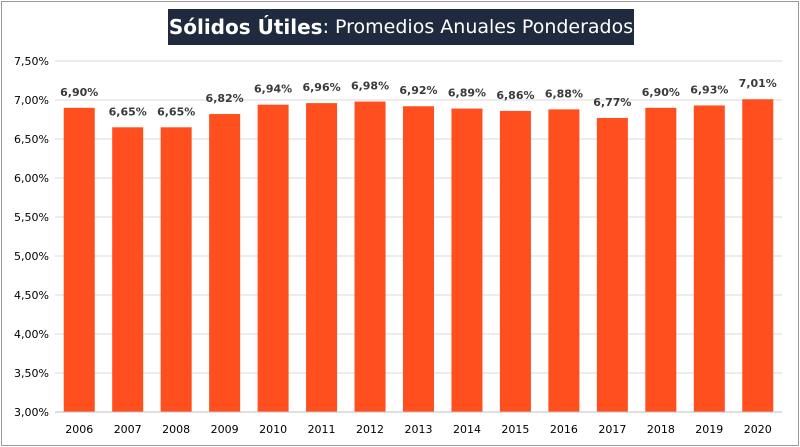 The width and height of the screenshot is (800, 447). What do you see at coordinates (467, 429) in the screenshot?
I see `x-tick-label: 2014` at bounding box center [467, 429].